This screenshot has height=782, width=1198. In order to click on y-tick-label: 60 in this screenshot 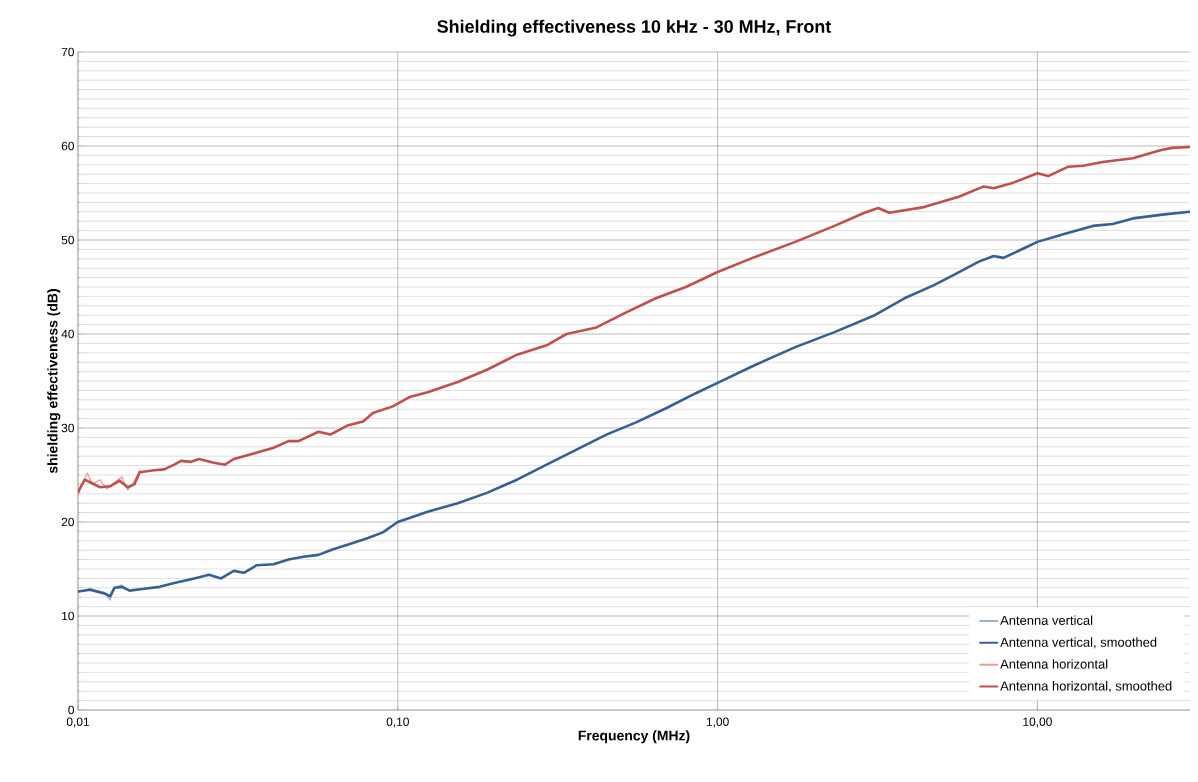, I will do `click(68, 146)`.